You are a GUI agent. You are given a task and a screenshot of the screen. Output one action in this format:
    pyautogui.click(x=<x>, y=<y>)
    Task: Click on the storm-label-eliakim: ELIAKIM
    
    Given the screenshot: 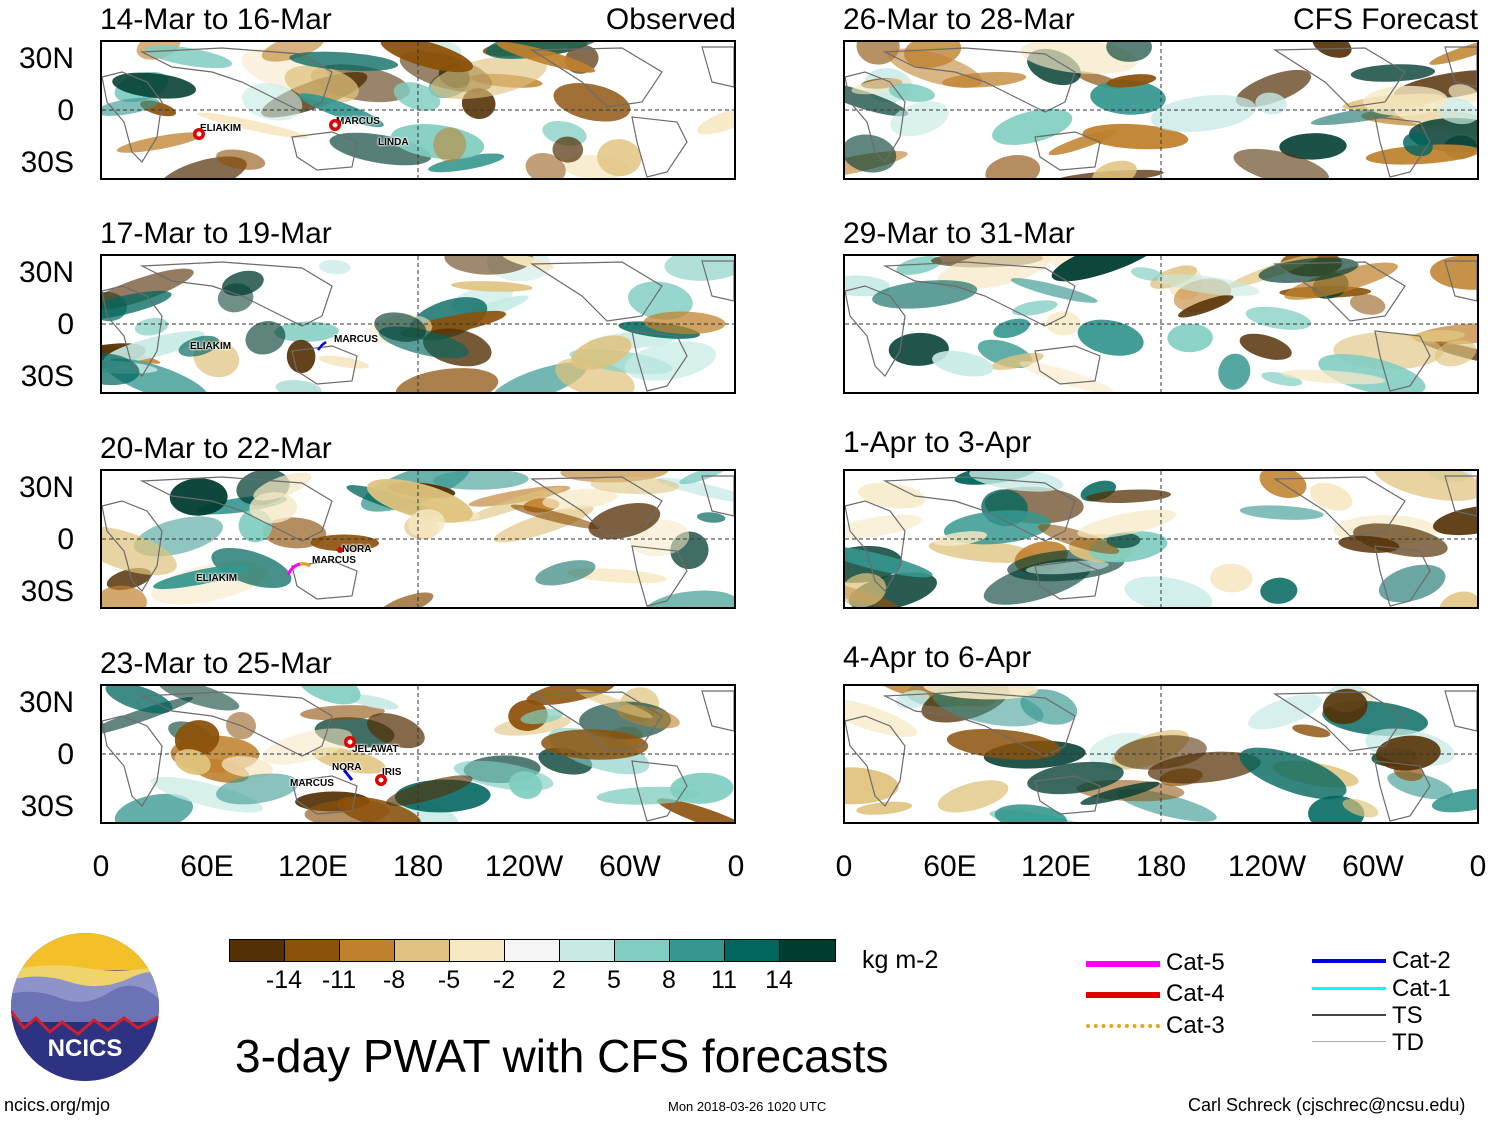 What is the action you would take?
    pyautogui.click(x=217, y=578)
    